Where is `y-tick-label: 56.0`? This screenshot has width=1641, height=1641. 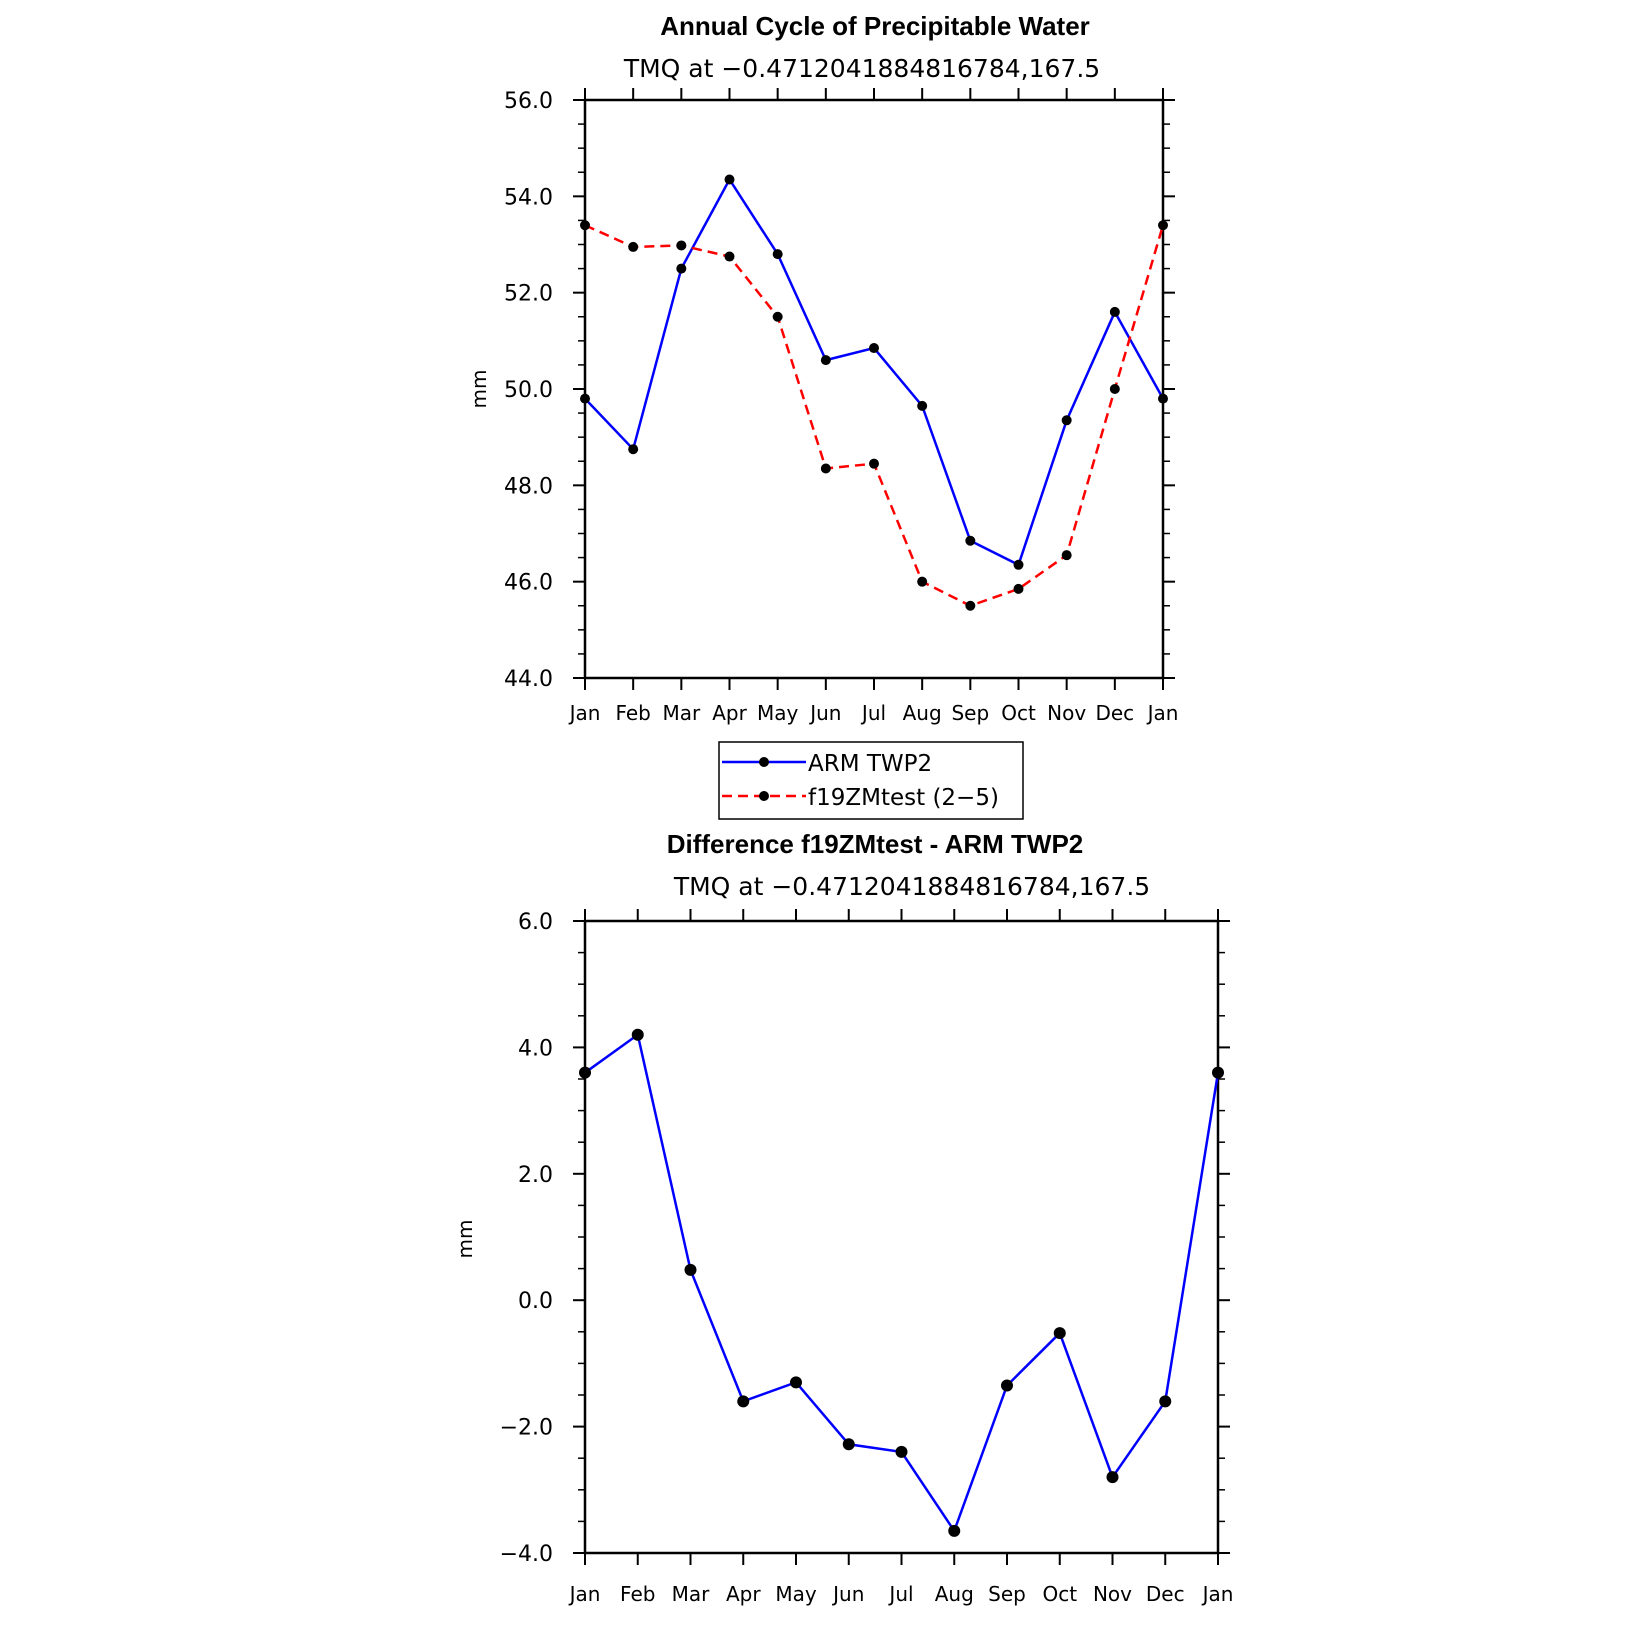
y-tick-label: 56.0 is located at coordinates (528, 101).